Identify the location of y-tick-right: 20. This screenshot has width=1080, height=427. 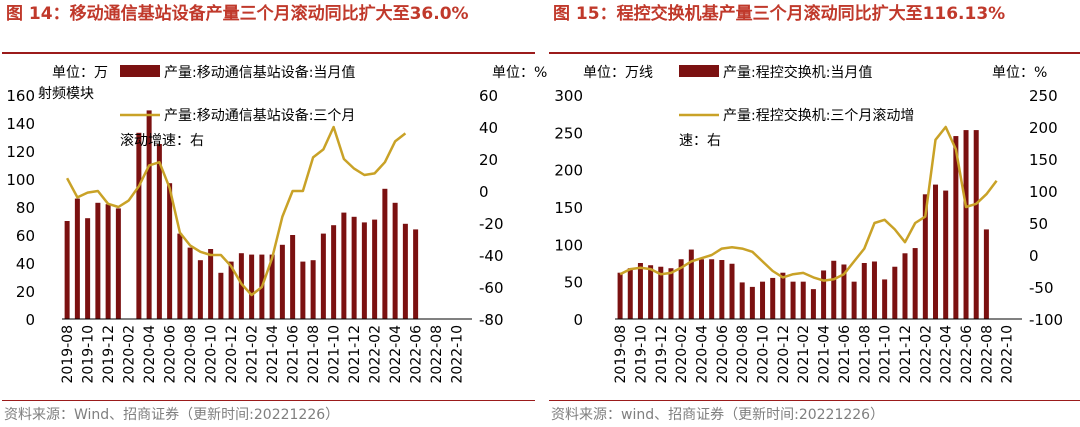
(488, 160).